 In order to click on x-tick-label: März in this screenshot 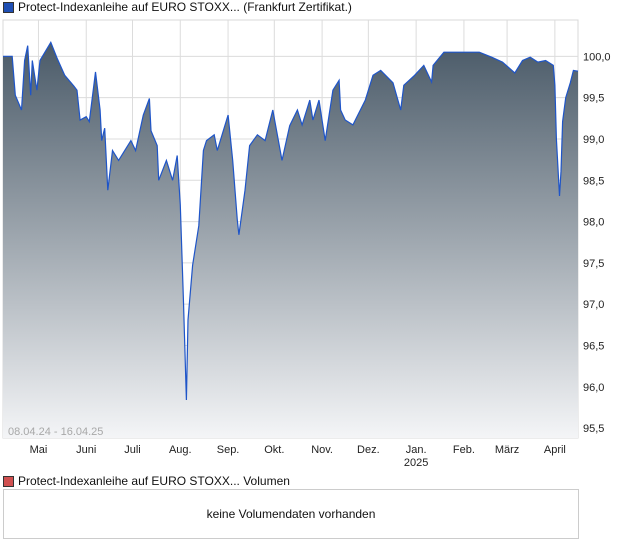, I will do `click(507, 450)`.